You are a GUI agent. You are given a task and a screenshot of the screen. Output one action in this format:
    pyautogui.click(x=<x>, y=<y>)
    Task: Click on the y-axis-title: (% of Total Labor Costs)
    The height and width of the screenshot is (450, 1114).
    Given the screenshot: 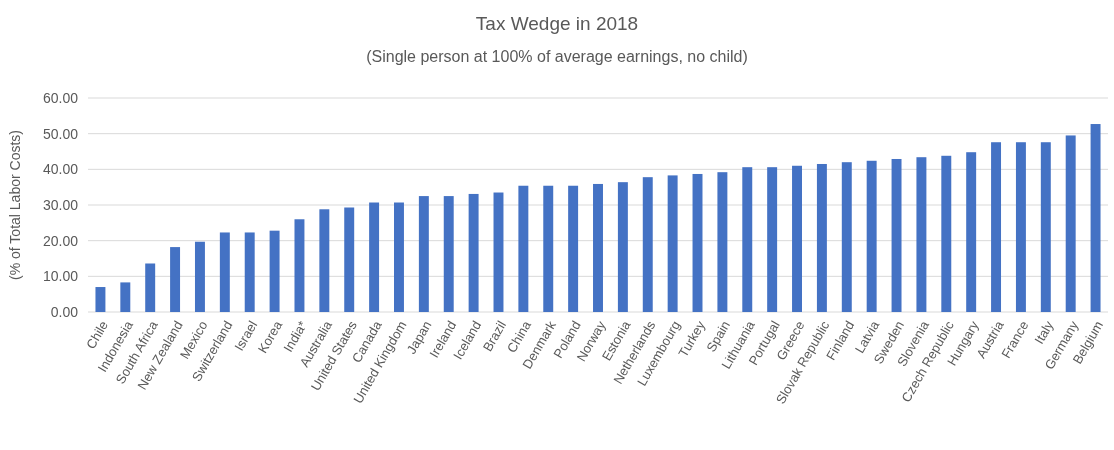 What is the action you would take?
    pyautogui.click(x=15, y=205)
    